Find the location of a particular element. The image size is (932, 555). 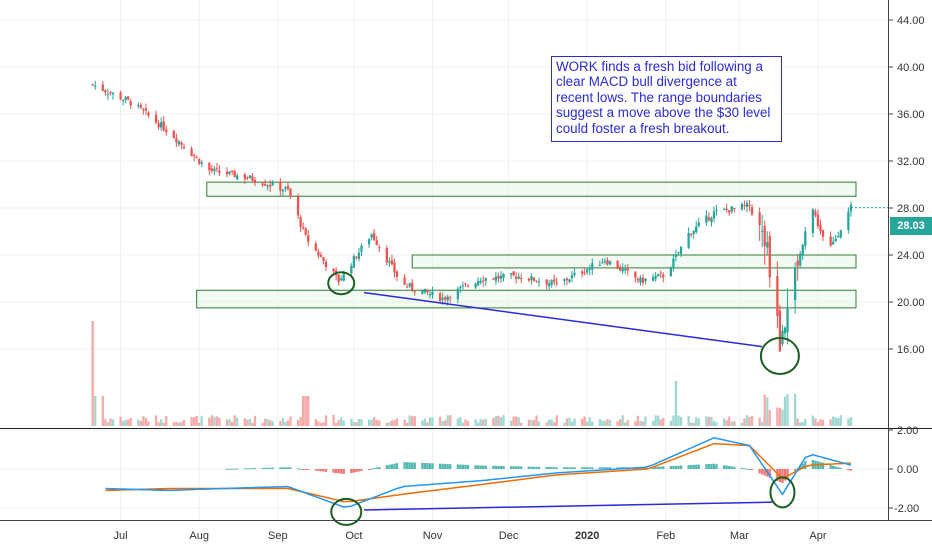

price-tick-label: 16.00 is located at coordinates (911, 350).